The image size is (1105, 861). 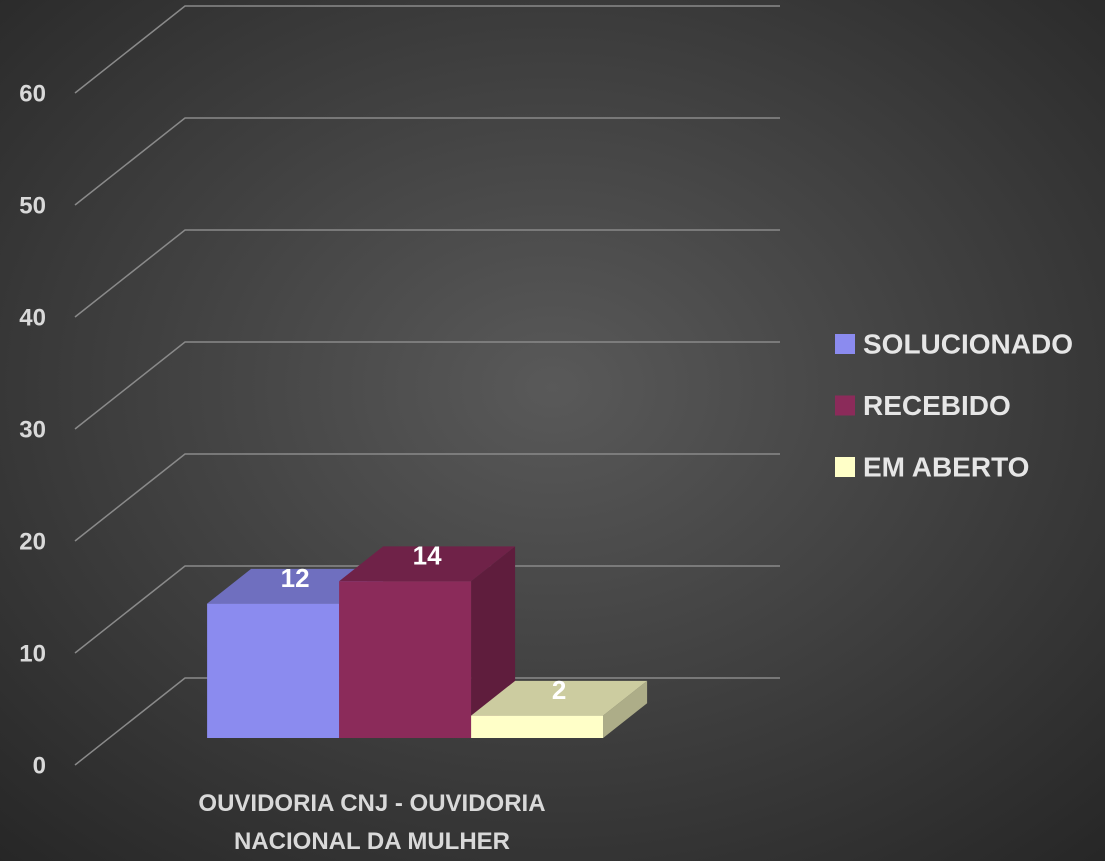 What do you see at coordinates (427, 556) in the screenshot?
I see `value-label: 14` at bounding box center [427, 556].